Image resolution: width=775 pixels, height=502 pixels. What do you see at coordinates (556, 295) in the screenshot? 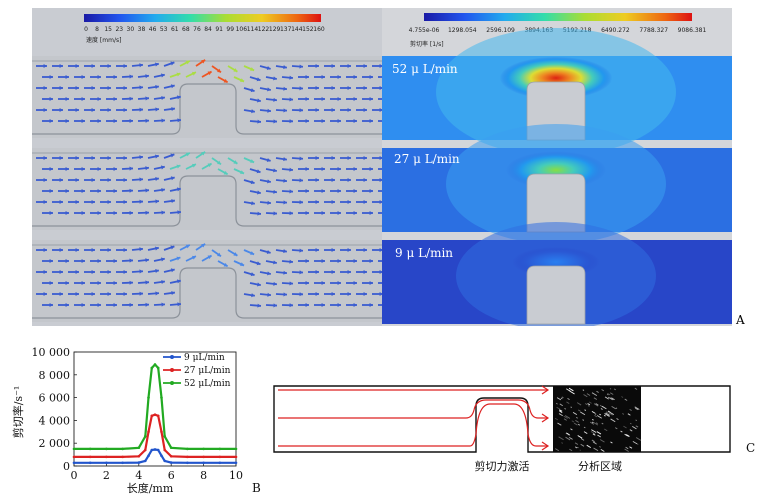
I see `shear-pillar` at bounding box center [556, 295].